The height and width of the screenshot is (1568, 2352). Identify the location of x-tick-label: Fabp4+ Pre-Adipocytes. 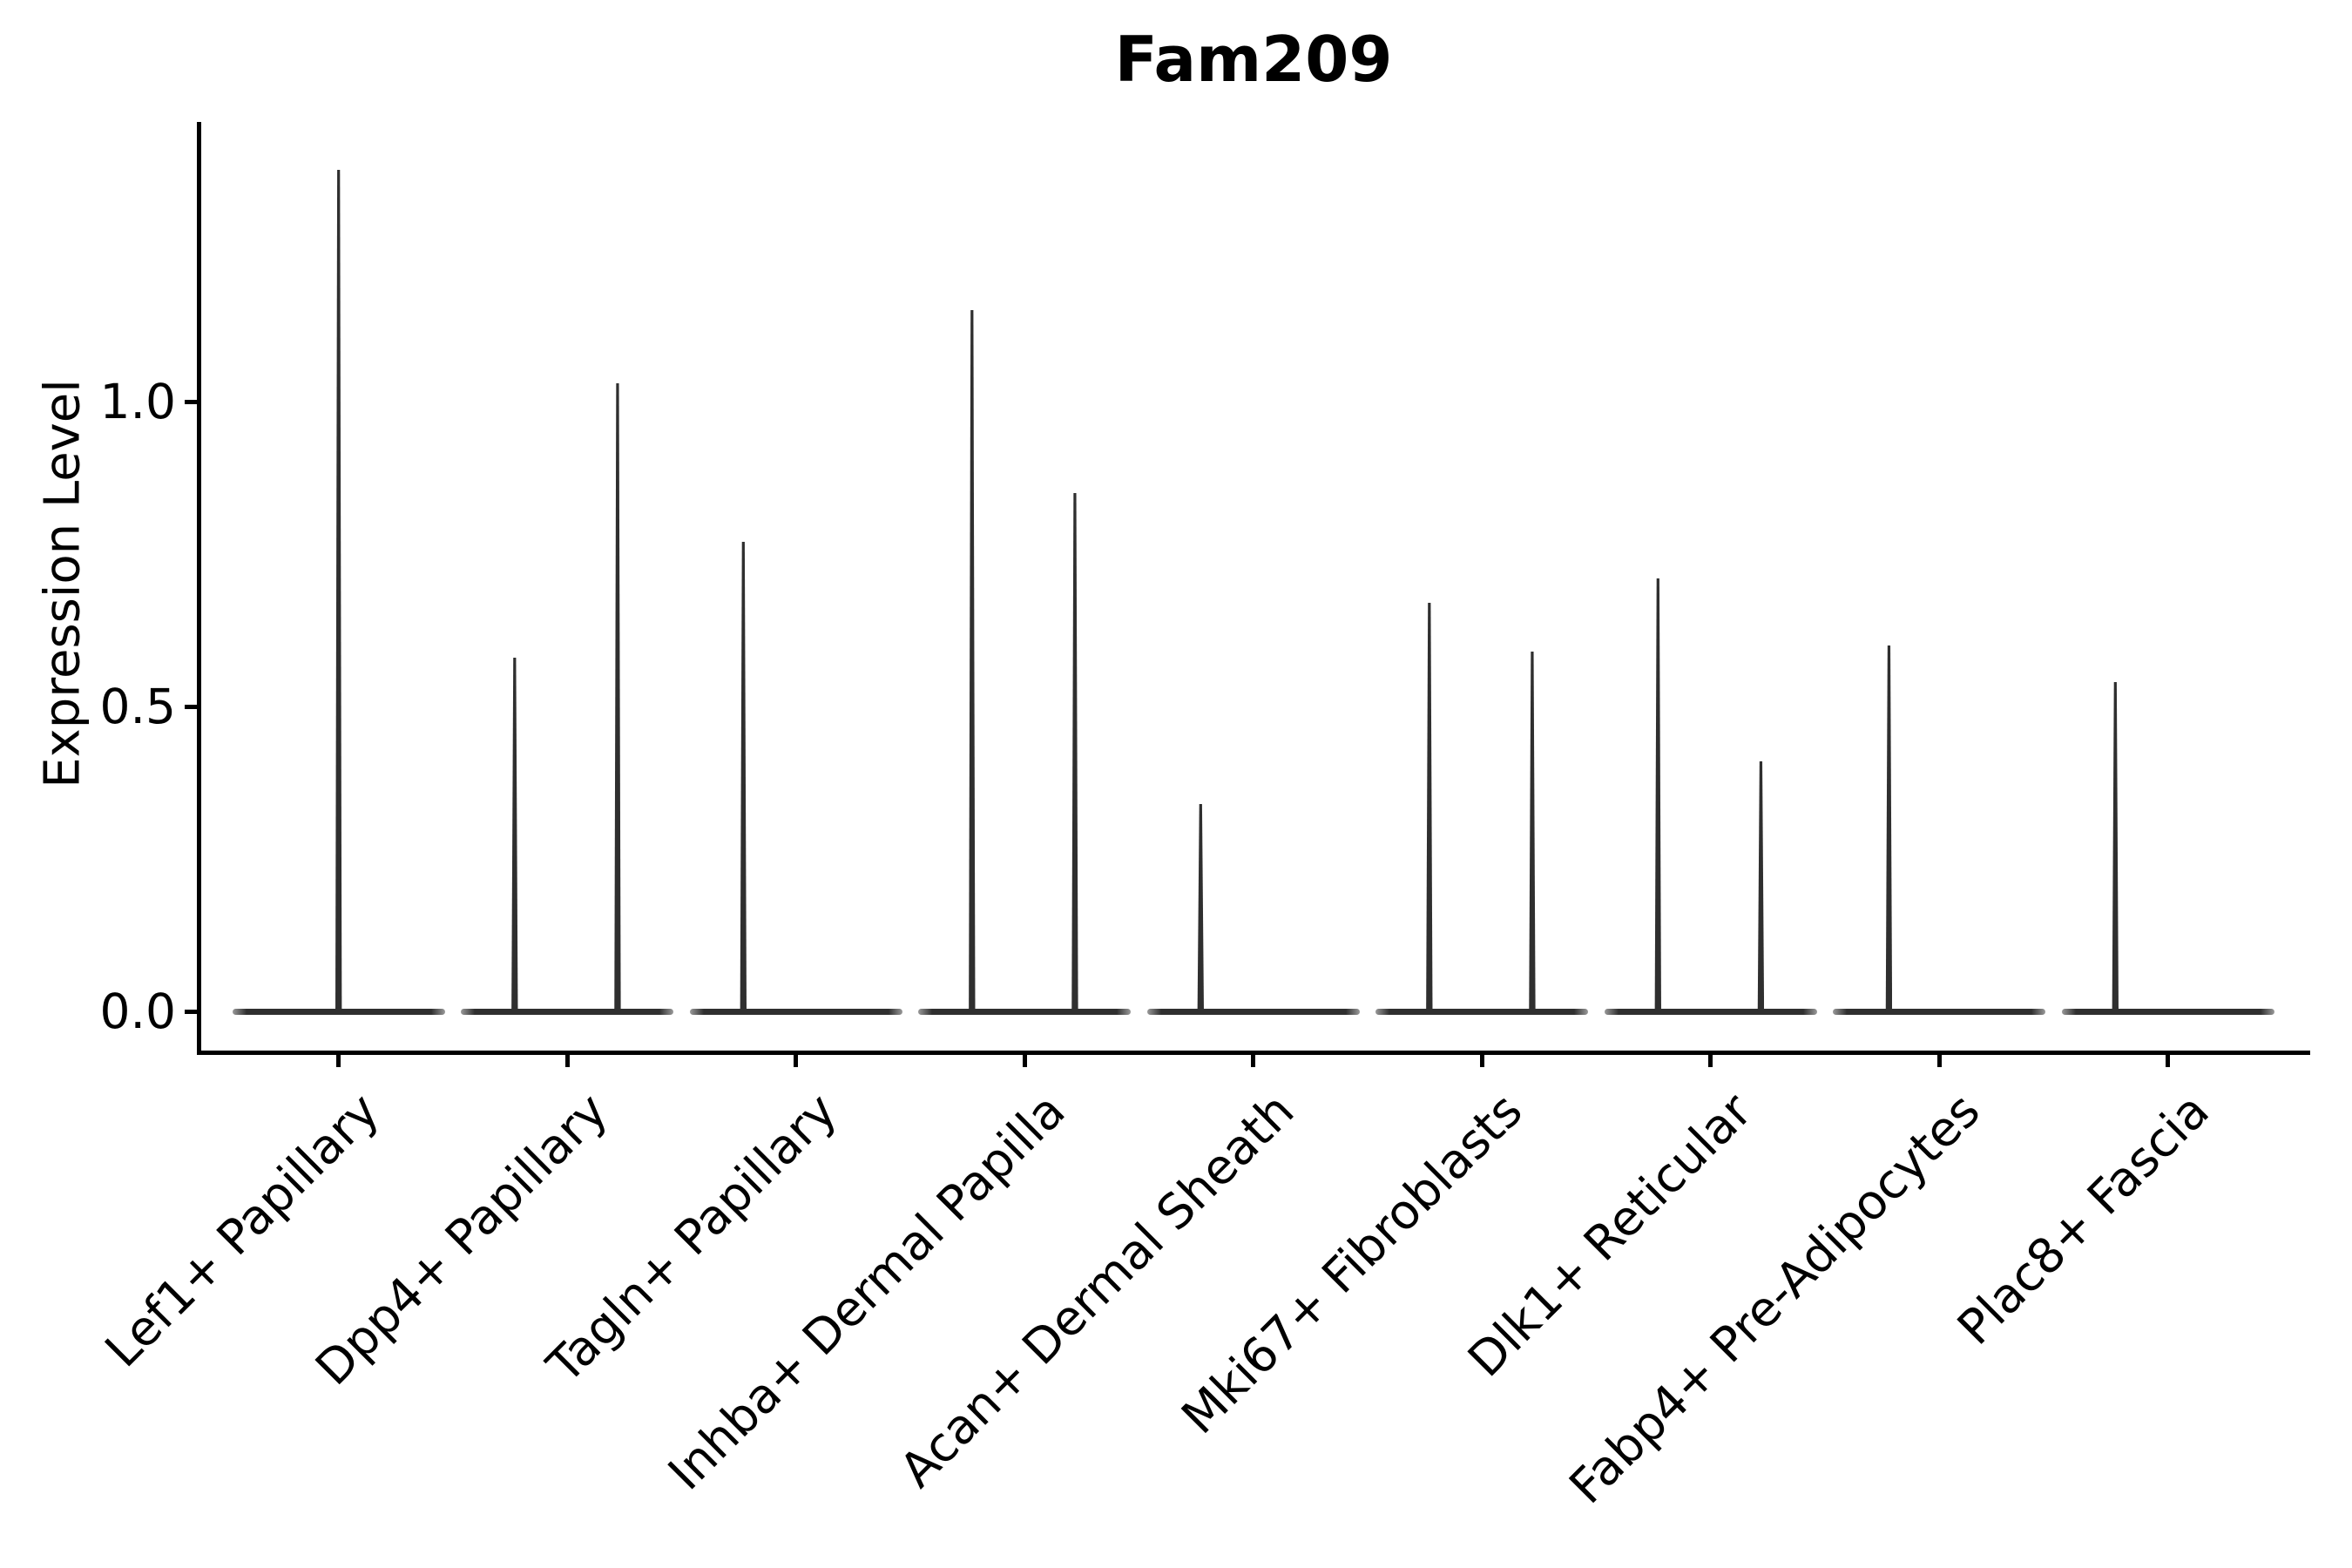
(1774, 1299).